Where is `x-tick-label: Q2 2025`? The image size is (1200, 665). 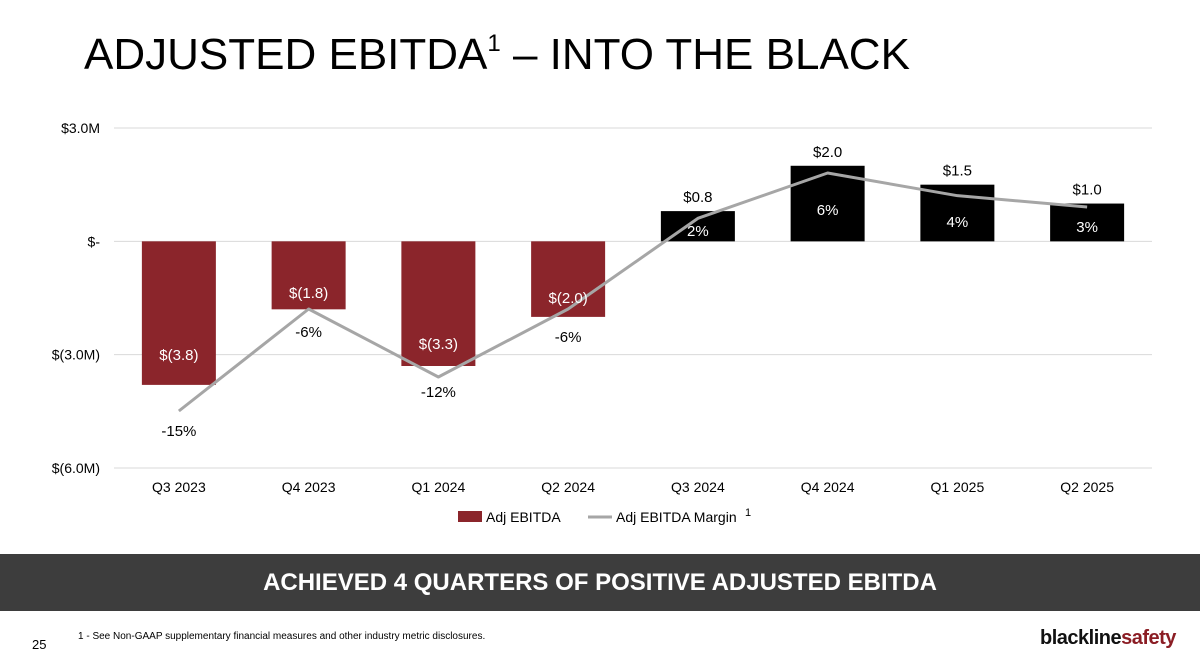 x-tick-label: Q2 2025 is located at coordinates (1087, 487).